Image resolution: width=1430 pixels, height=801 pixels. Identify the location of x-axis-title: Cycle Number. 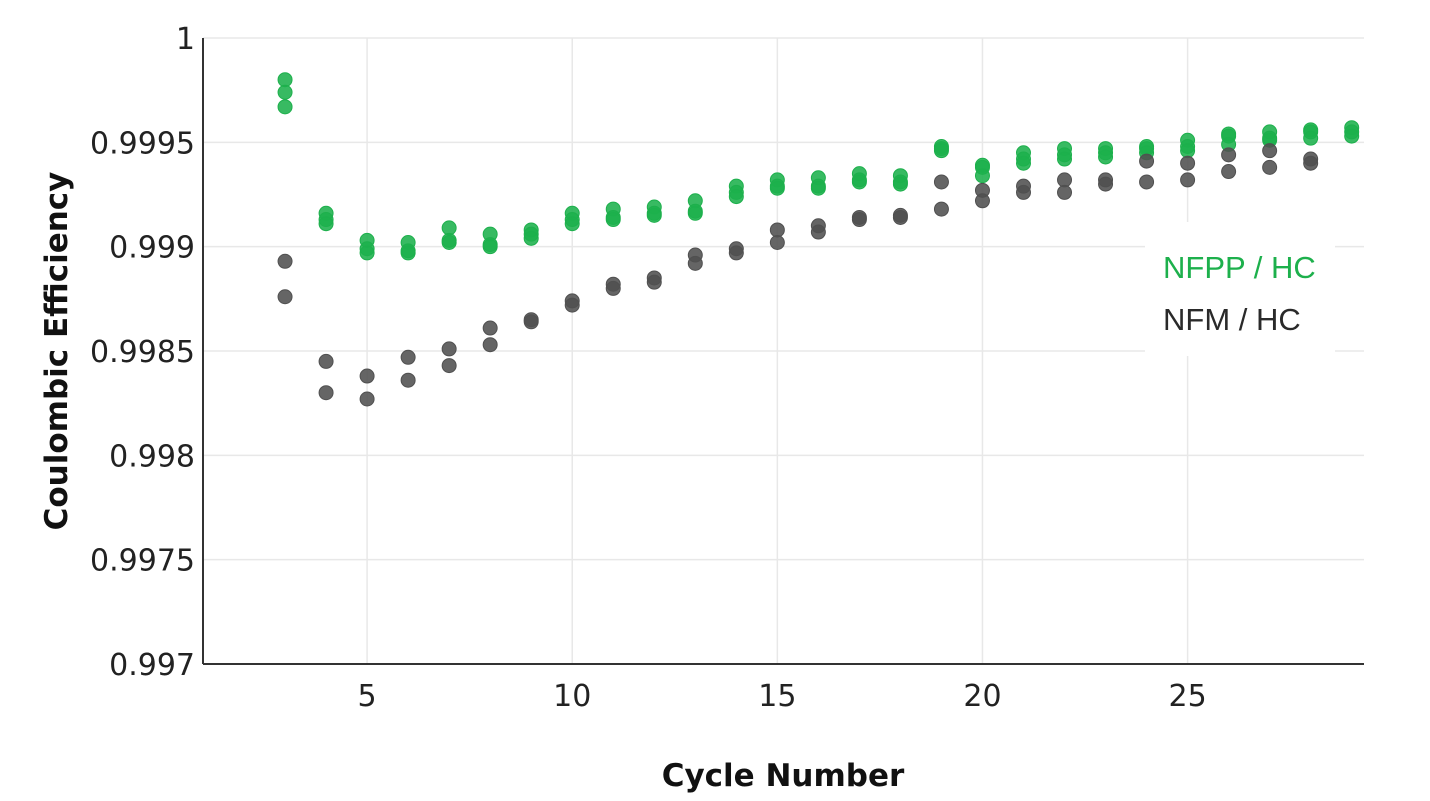
(783, 776).